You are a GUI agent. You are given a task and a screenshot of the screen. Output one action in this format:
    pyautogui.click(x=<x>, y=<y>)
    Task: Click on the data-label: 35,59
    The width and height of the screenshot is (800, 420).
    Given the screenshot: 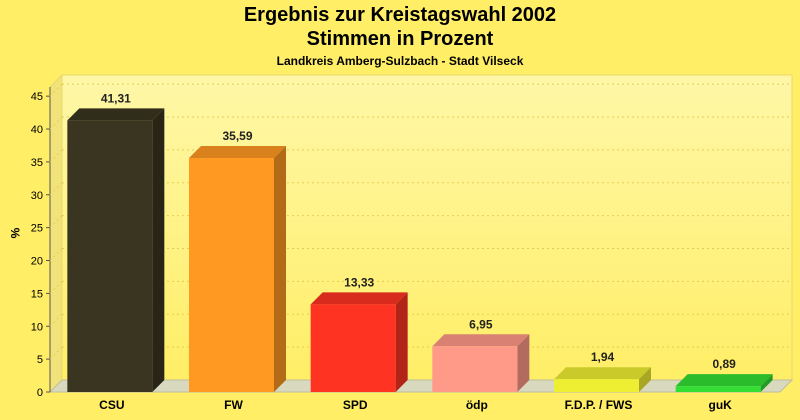 What is the action you would take?
    pyautogui.click(x=237, y=136)
    